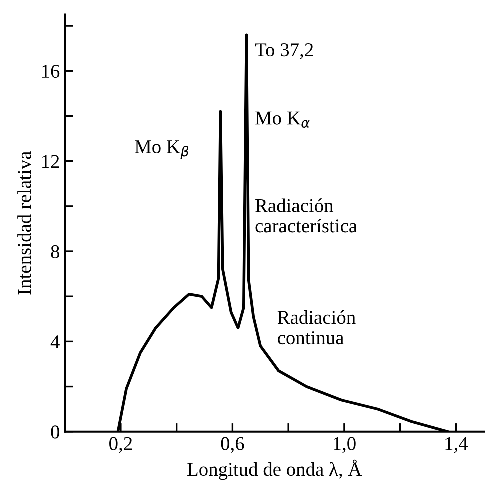 This screenshot has width=493, height=493. What do you see at coordinates (162, 150) in the screenshot?
I see `annotation: Mo K$_{β}$` at bounding box center [162, 150].